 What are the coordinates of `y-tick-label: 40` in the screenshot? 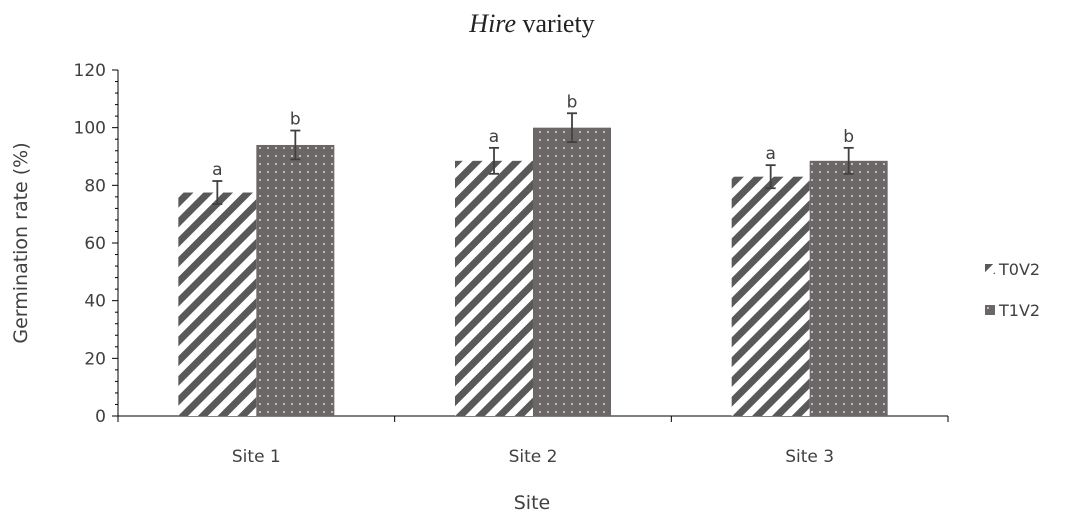 It's located at (95, 302).